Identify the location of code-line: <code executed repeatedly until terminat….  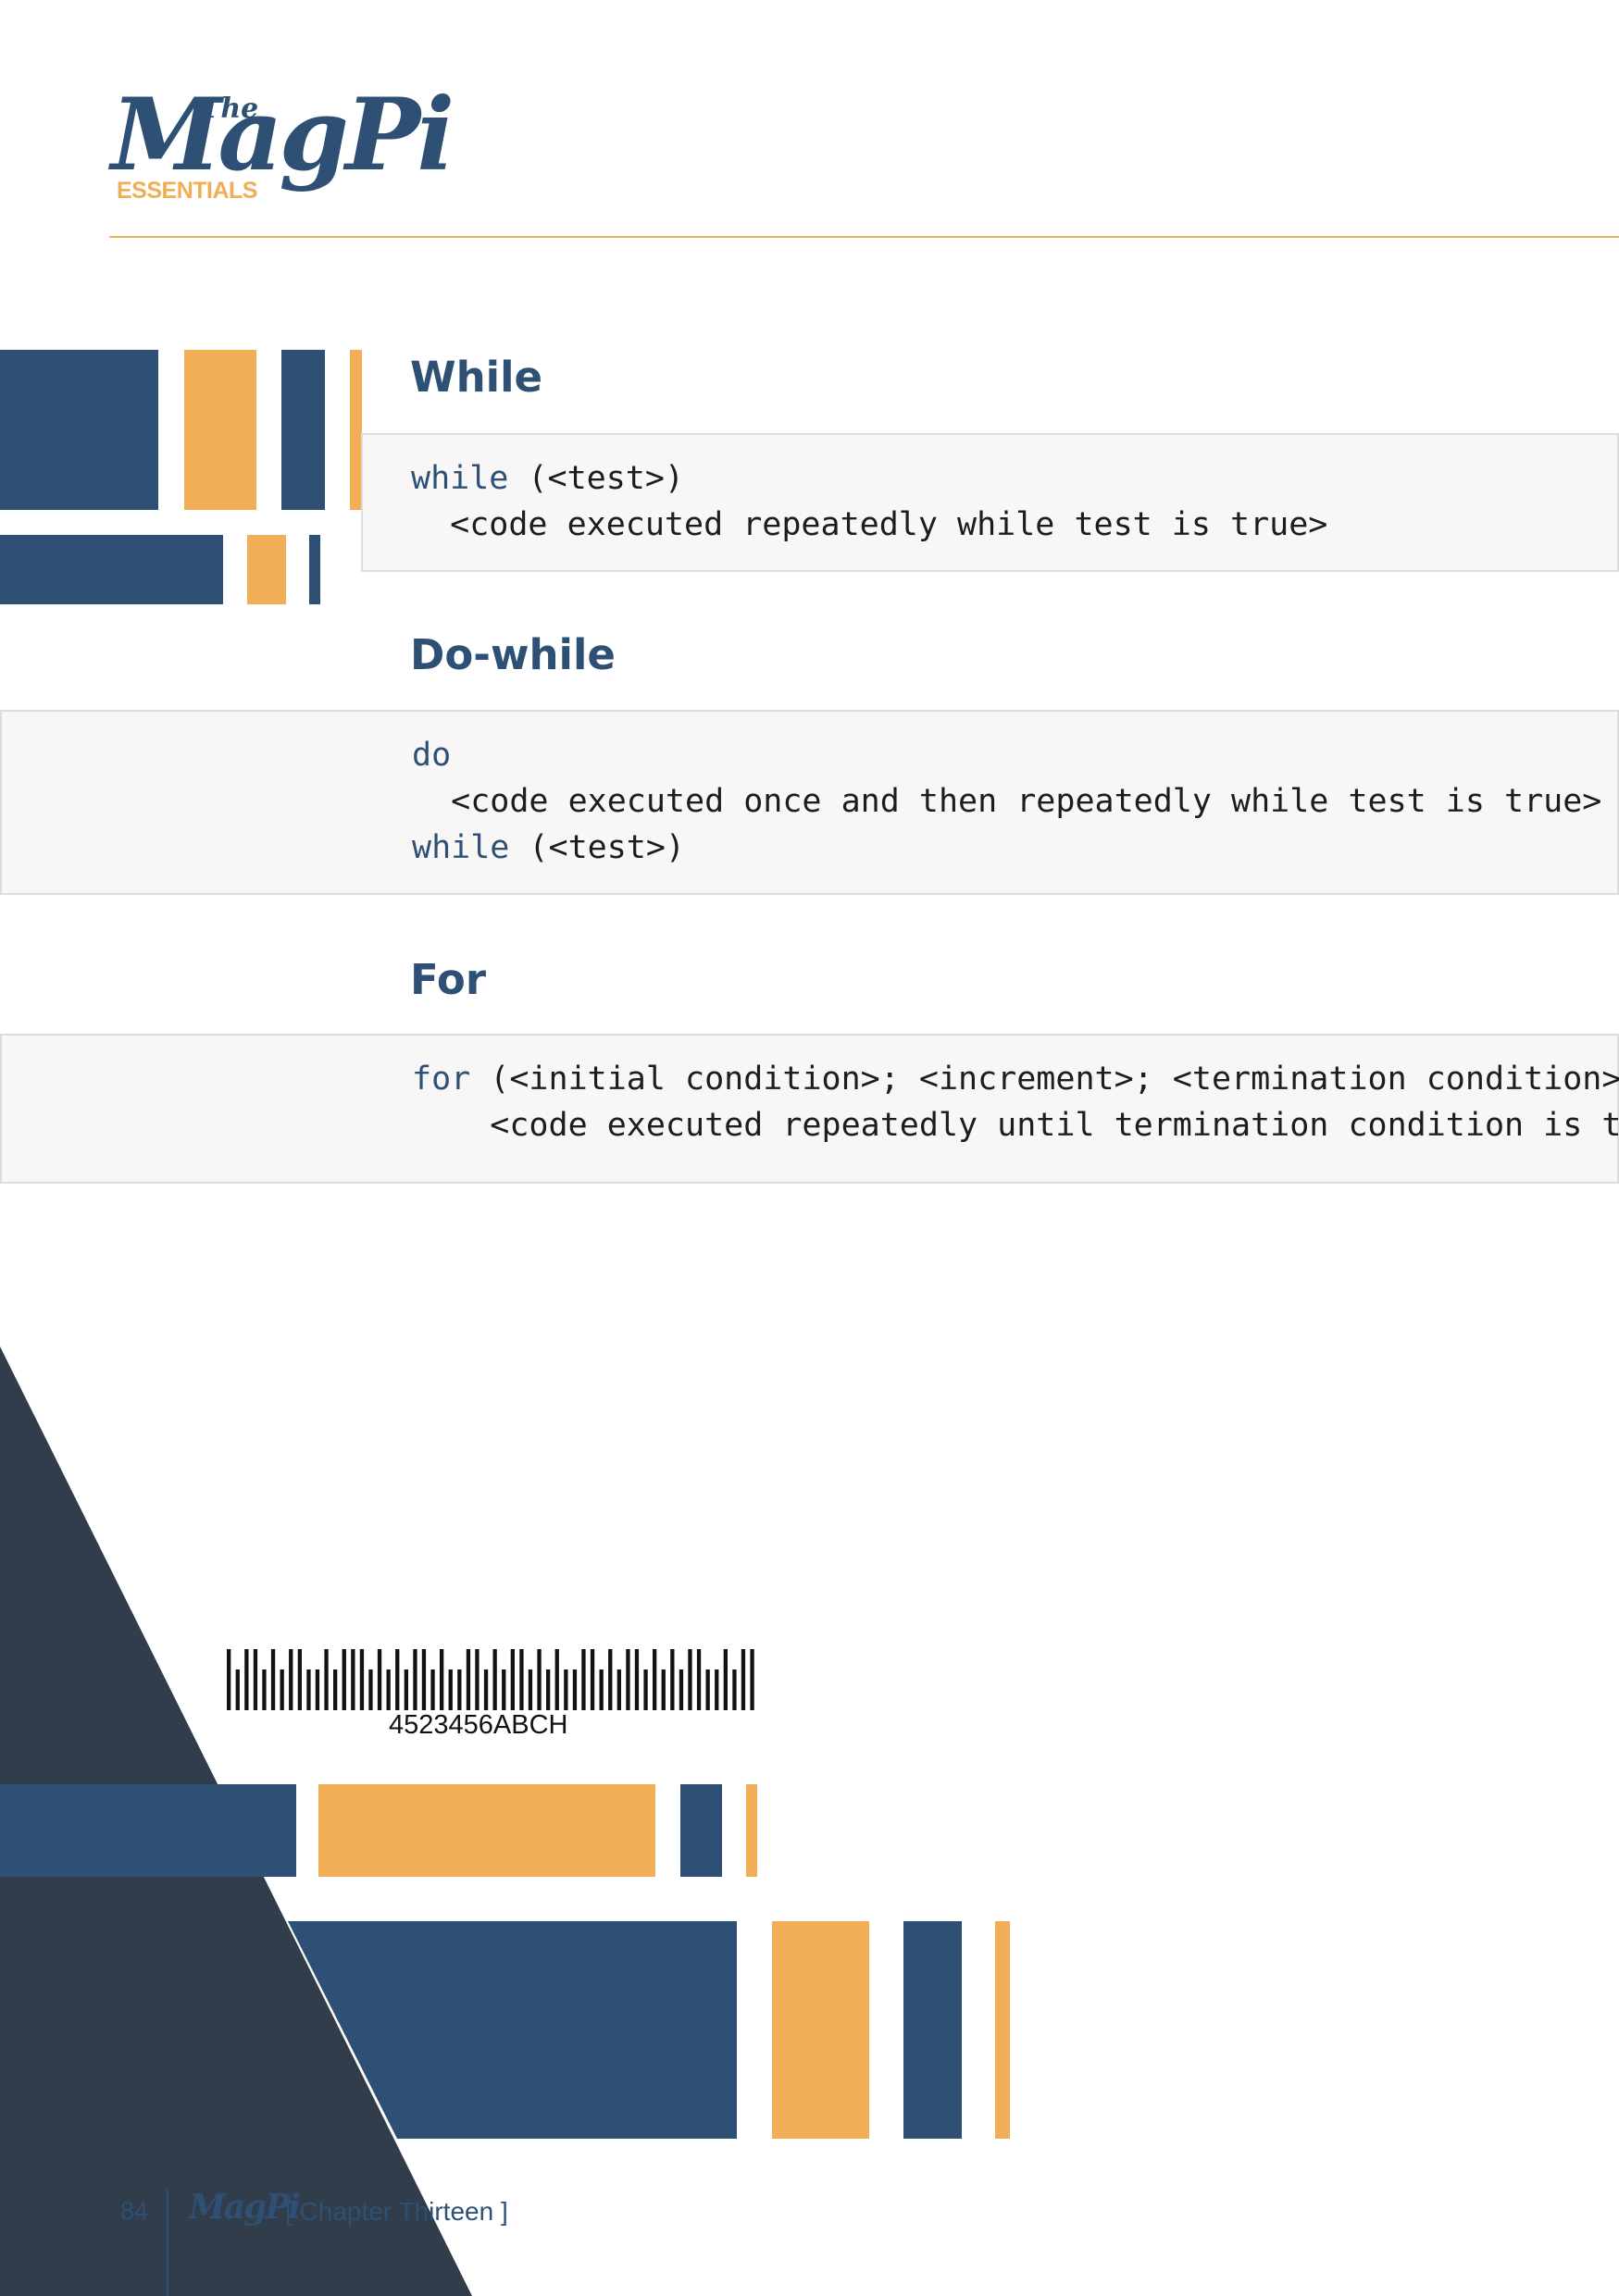
(1016, 1126).